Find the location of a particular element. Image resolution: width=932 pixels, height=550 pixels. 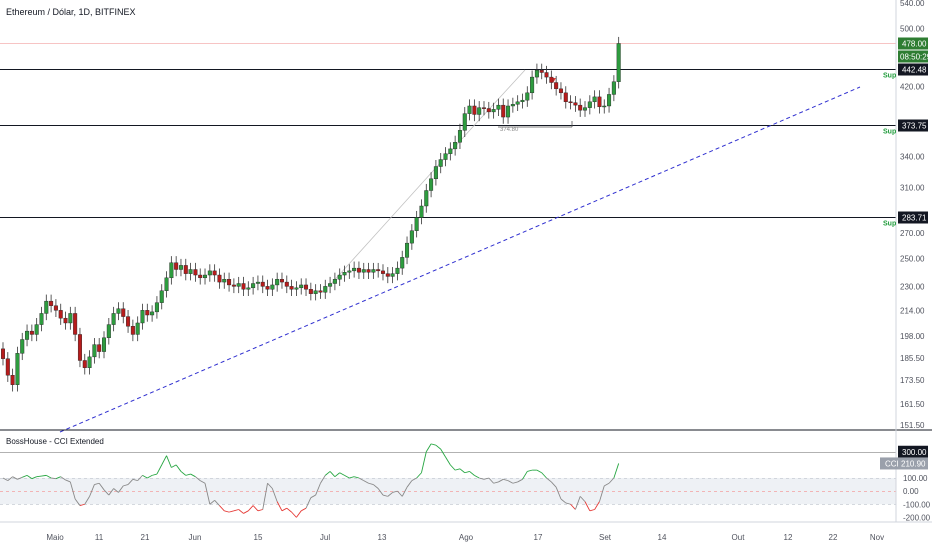

cci-axis: 100.00 0.00 -100.00 -200.00 300.00 CCI 210.90 is located at coordinates (905, 484).